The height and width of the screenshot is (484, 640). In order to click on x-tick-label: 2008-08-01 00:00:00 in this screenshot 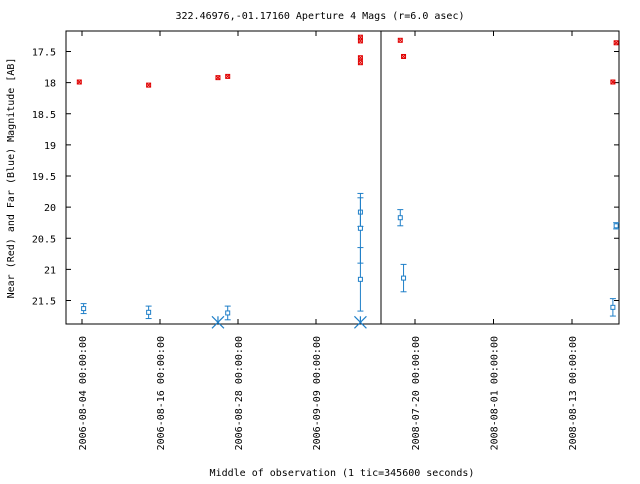, I will do `click(495, 393)`.